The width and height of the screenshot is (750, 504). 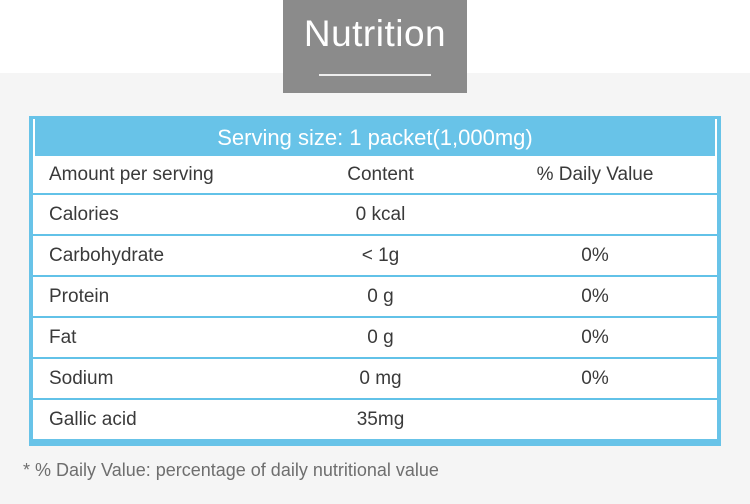 I want to click on column-header-amount: Amount per serving, so click(x=131, y=174).